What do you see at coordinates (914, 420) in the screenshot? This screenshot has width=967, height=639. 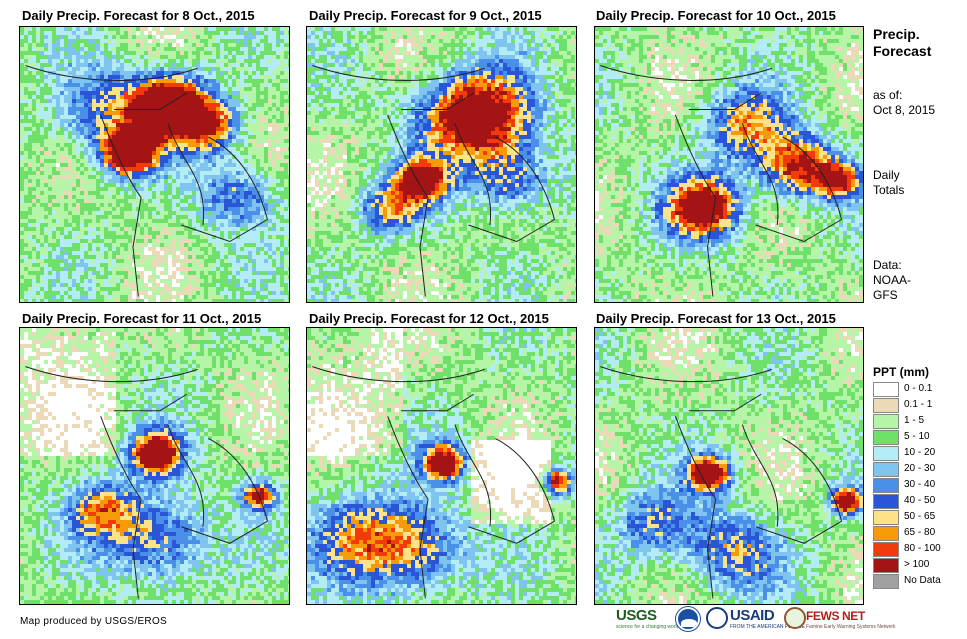 I see `legend-label: 1 - 5` at bounding box center [914, 420].